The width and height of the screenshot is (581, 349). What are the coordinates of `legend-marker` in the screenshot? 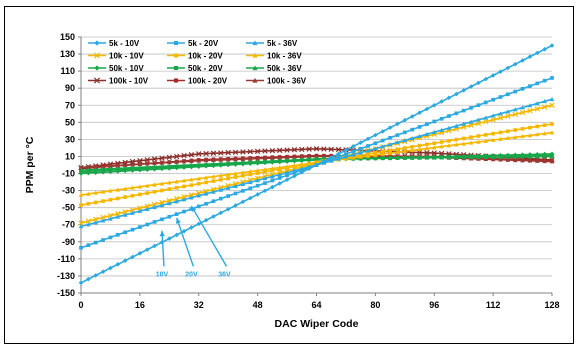 It's located at (176, 43).